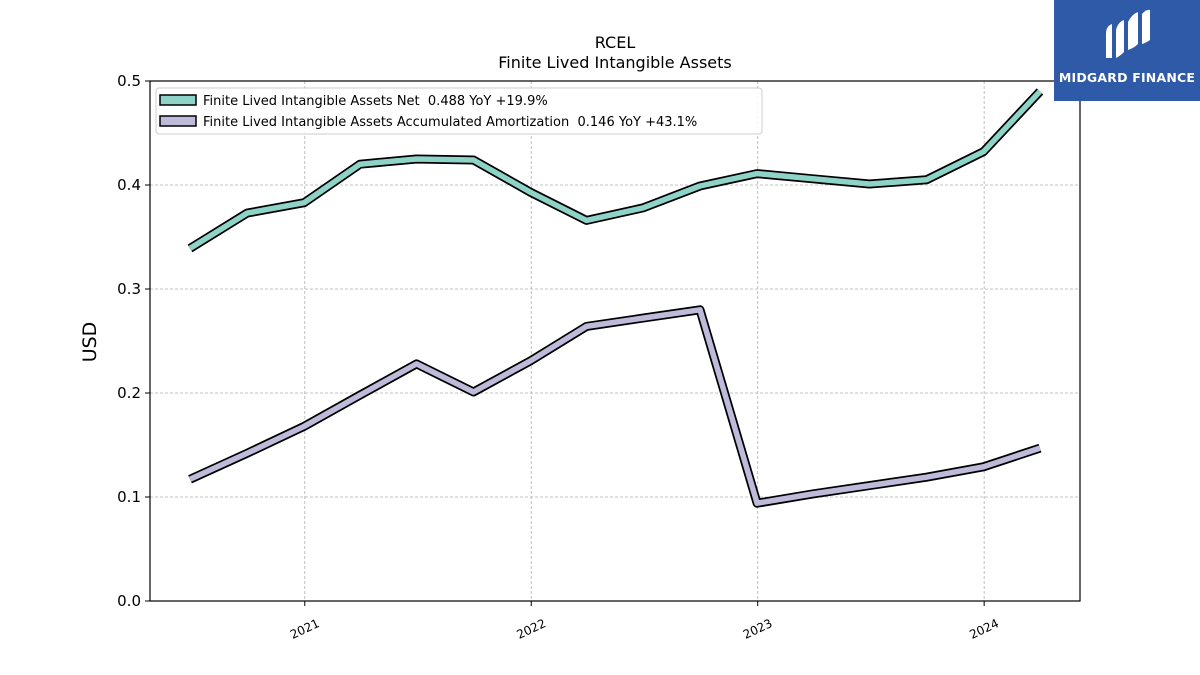  Describe the element at coordinates (1127, 77) in the screenshot. I see `brand-name: MIDGARD FINANCE` at that location.